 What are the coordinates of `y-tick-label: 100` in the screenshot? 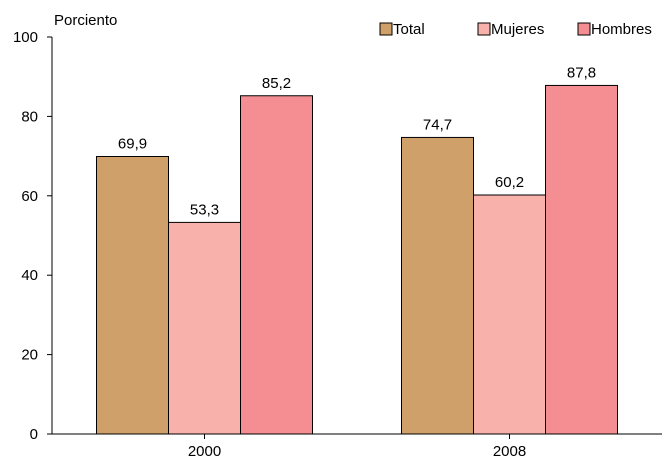 It's located at (25, 37).